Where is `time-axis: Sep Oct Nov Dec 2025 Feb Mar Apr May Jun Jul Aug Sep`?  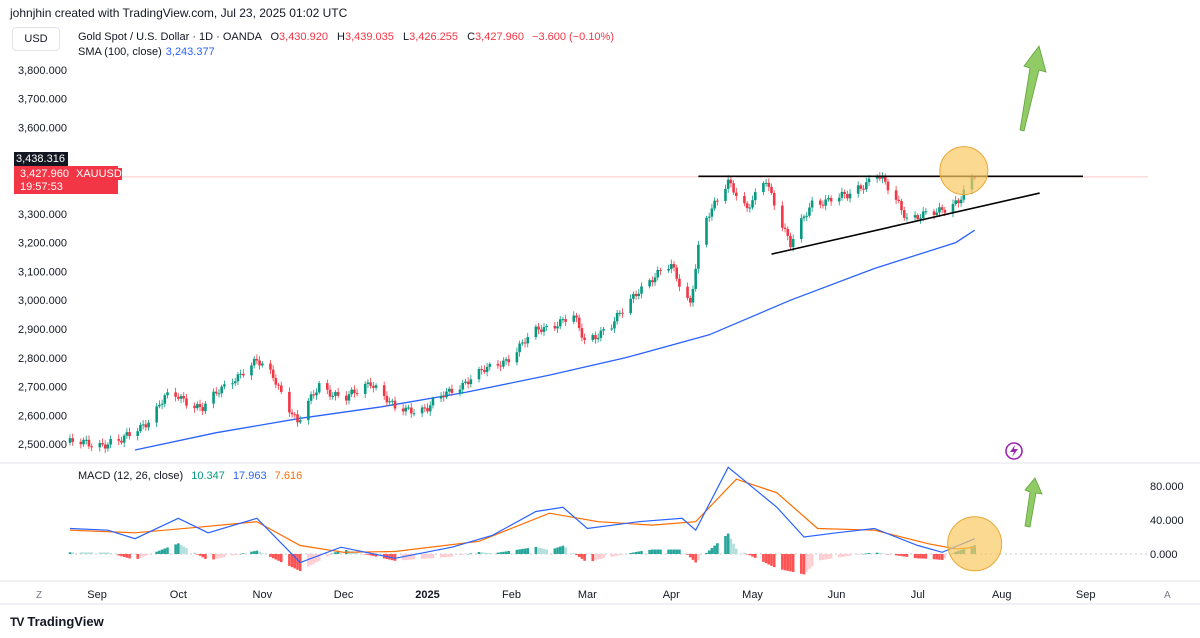 time-axis: Sep Oct Nov Dec 2025 Feb Mar Apr May Jun Jul Aug Sep is located at coordinates (591, 595).